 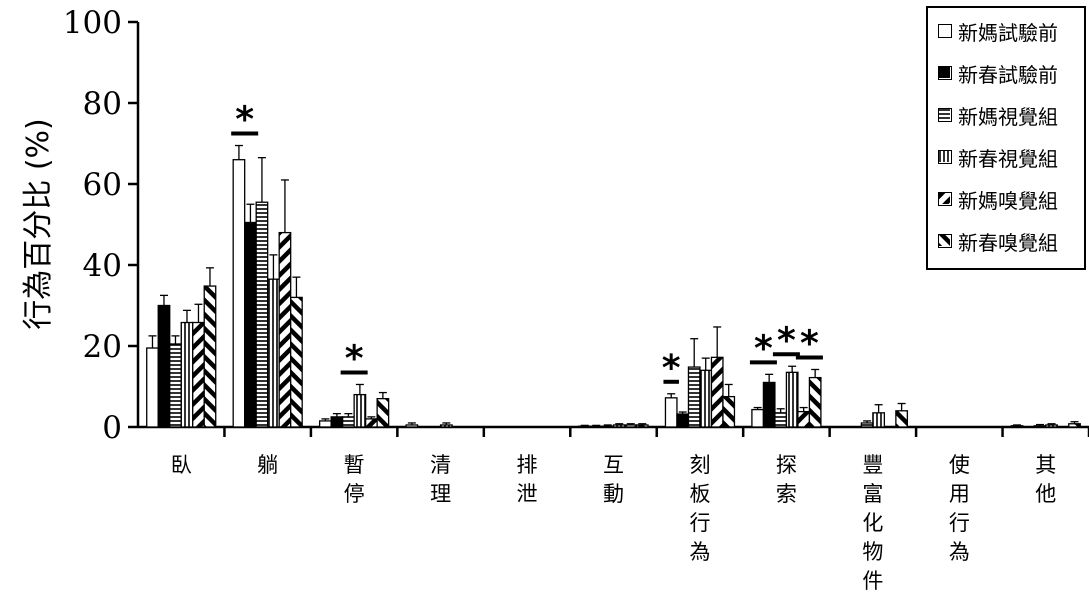 What do you see at coordinates (102, 104) in the screenshot?
I see `y-tick-label: 80` at bounding box center [102, 104].